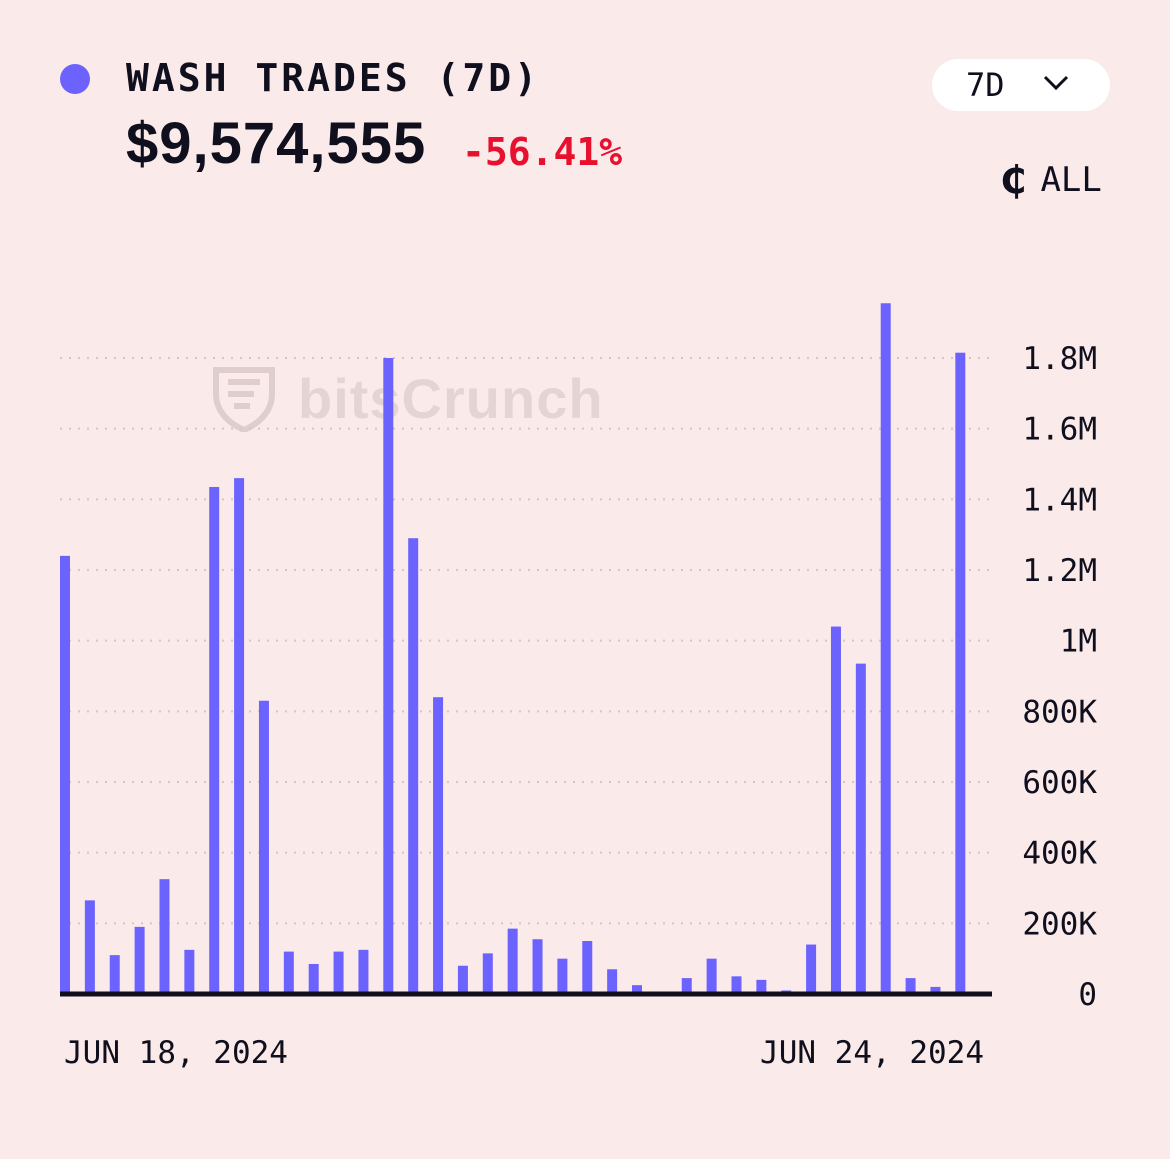  I want to click on chain-filter: ₵ ALL, so click(1051, 180).